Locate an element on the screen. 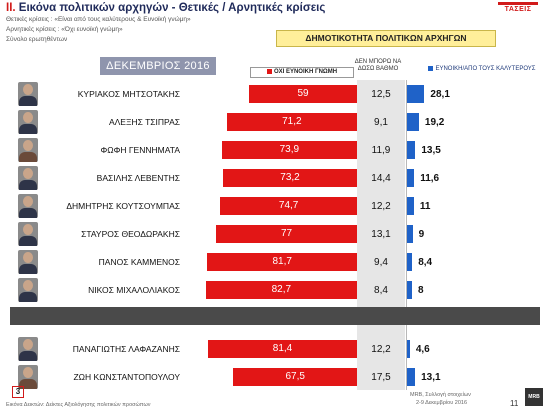  base-note: Σύνολο ερωτηθέντων is located at coordinates (37, 39).